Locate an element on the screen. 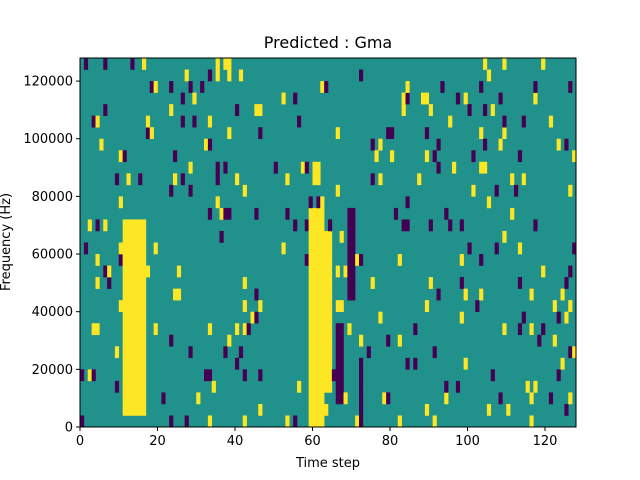 The height and width of the screenshot is (480, 640). y-tick-label: 60000 is located at coordinates (52, 255).